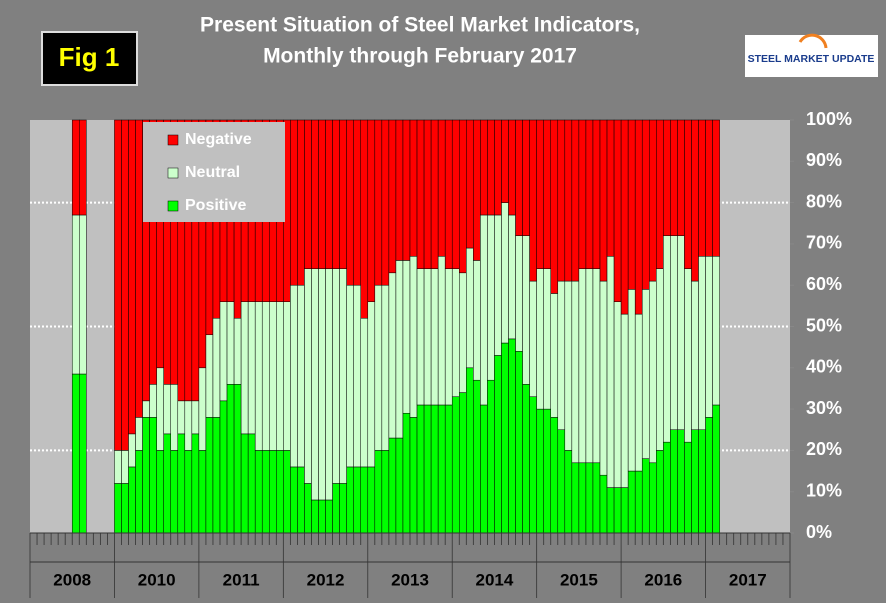 The image size is (886, 603). Describe the element at coordinates (824, 325) in the screenshot. I see `y-tick-label: 50%` at that location.